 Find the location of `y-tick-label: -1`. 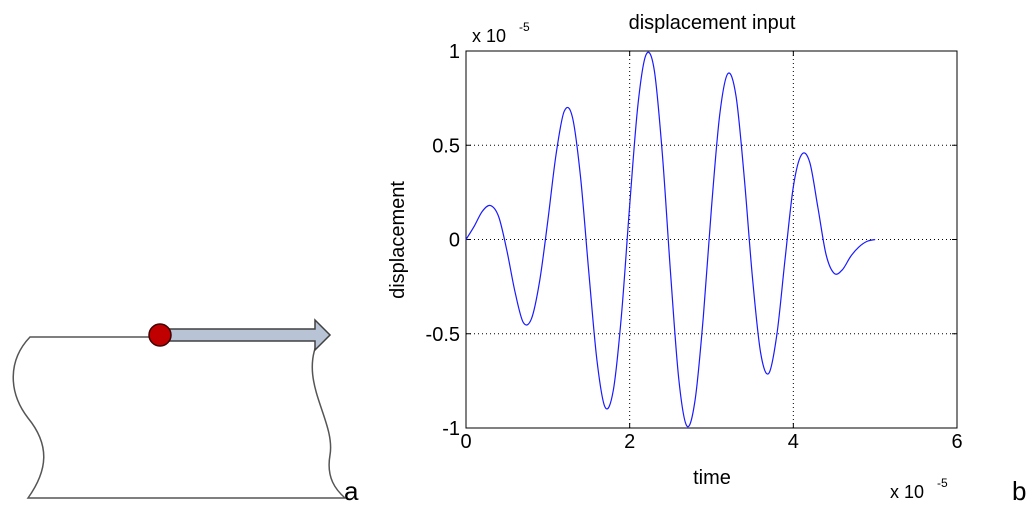

y-tick-label: -1 is located at coordinates (451, 429).